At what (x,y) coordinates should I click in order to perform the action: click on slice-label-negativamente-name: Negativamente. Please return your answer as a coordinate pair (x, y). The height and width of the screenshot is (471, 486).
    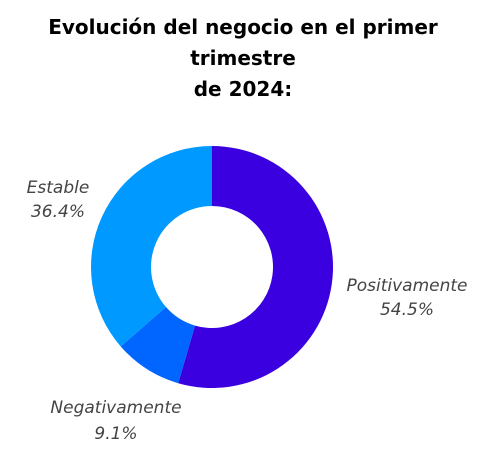
    Looking at the image, I should click on (115, 408).